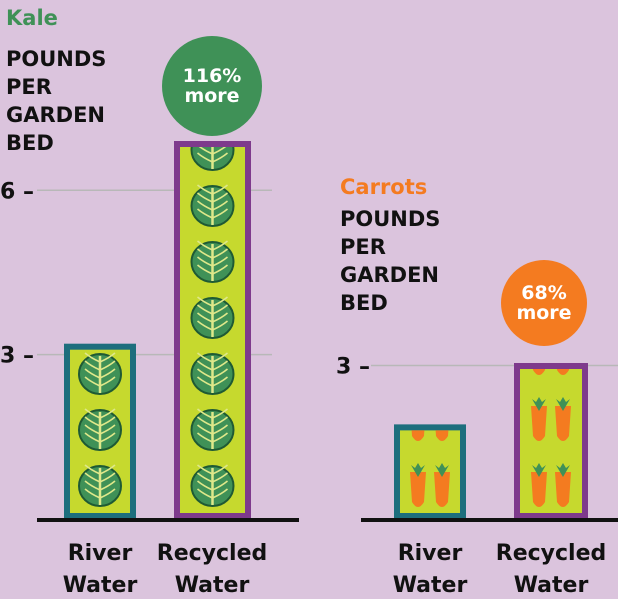  Describe the element at coordinates (17, 191) in the screenshot. I see `tick-label: 6 –` at that location.